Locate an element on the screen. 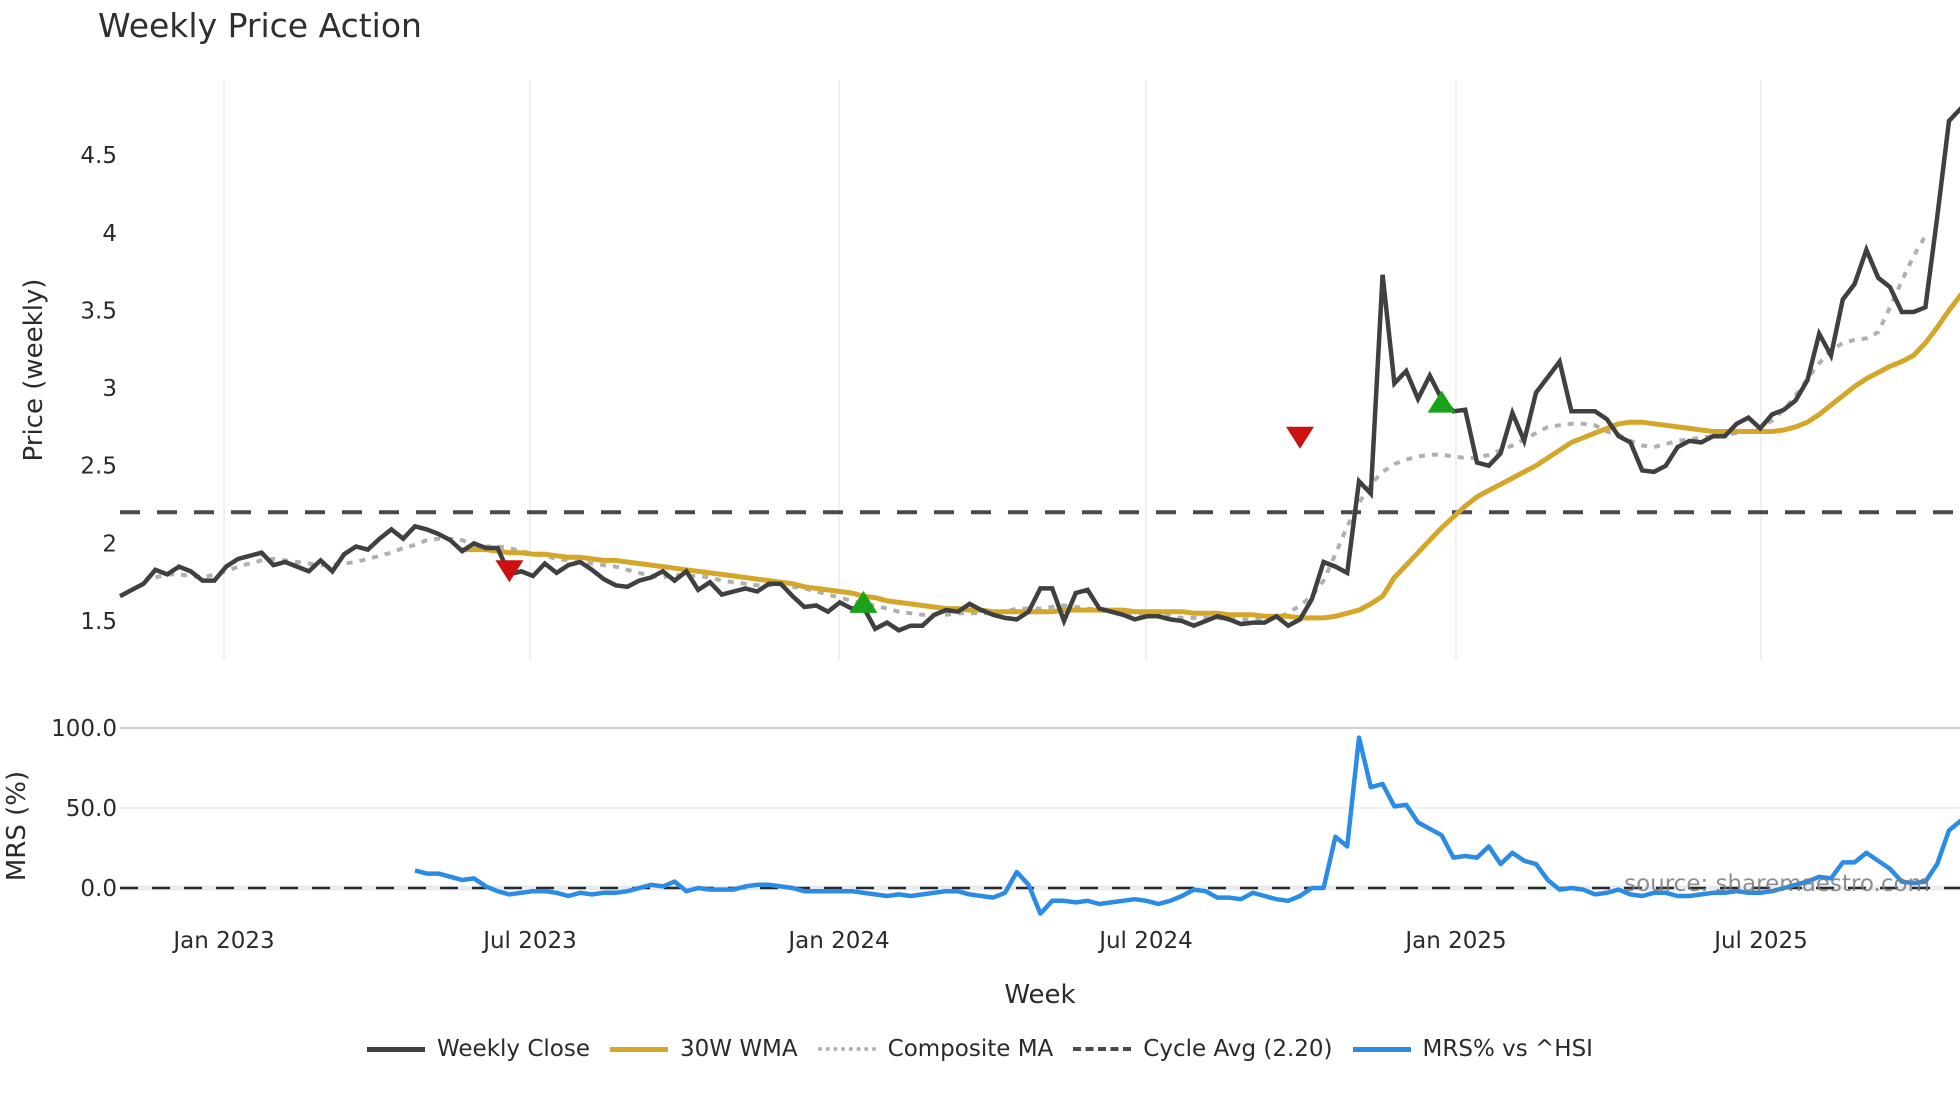 The image size is (1960, 1102). mrs-horizontal-gridlines is located at coordinates (1040, 809).